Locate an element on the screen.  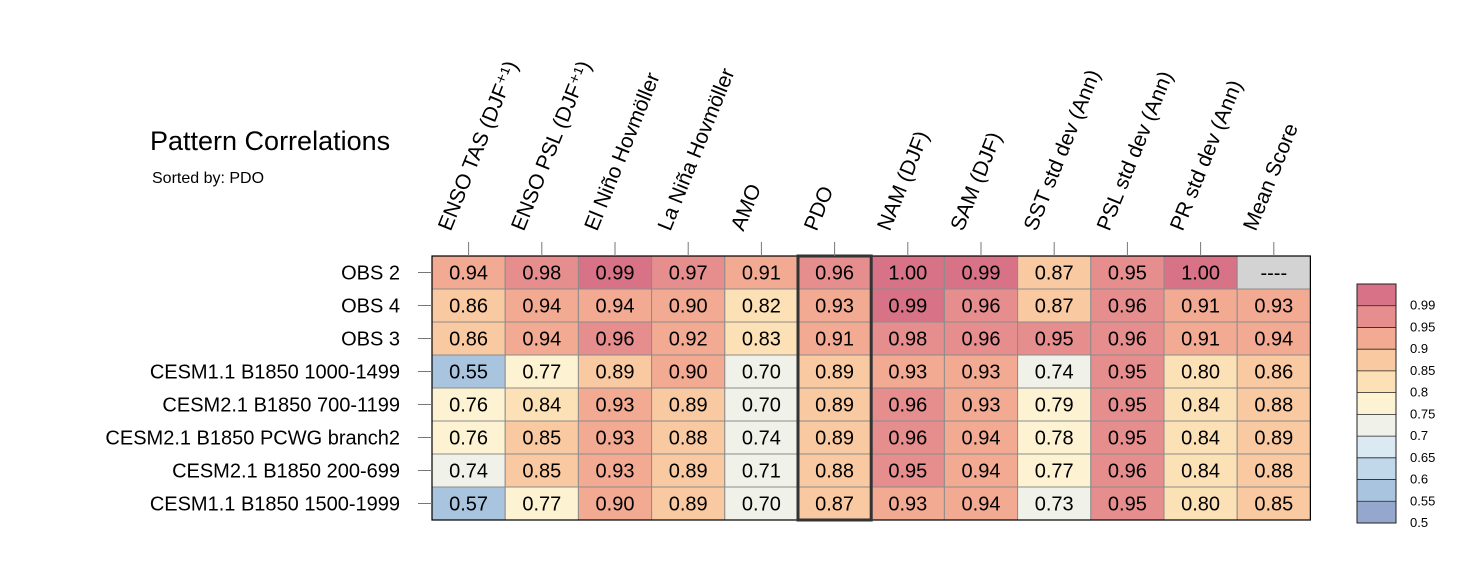
cell-value-label: 0.73 is located at coordinates (1054, 505).